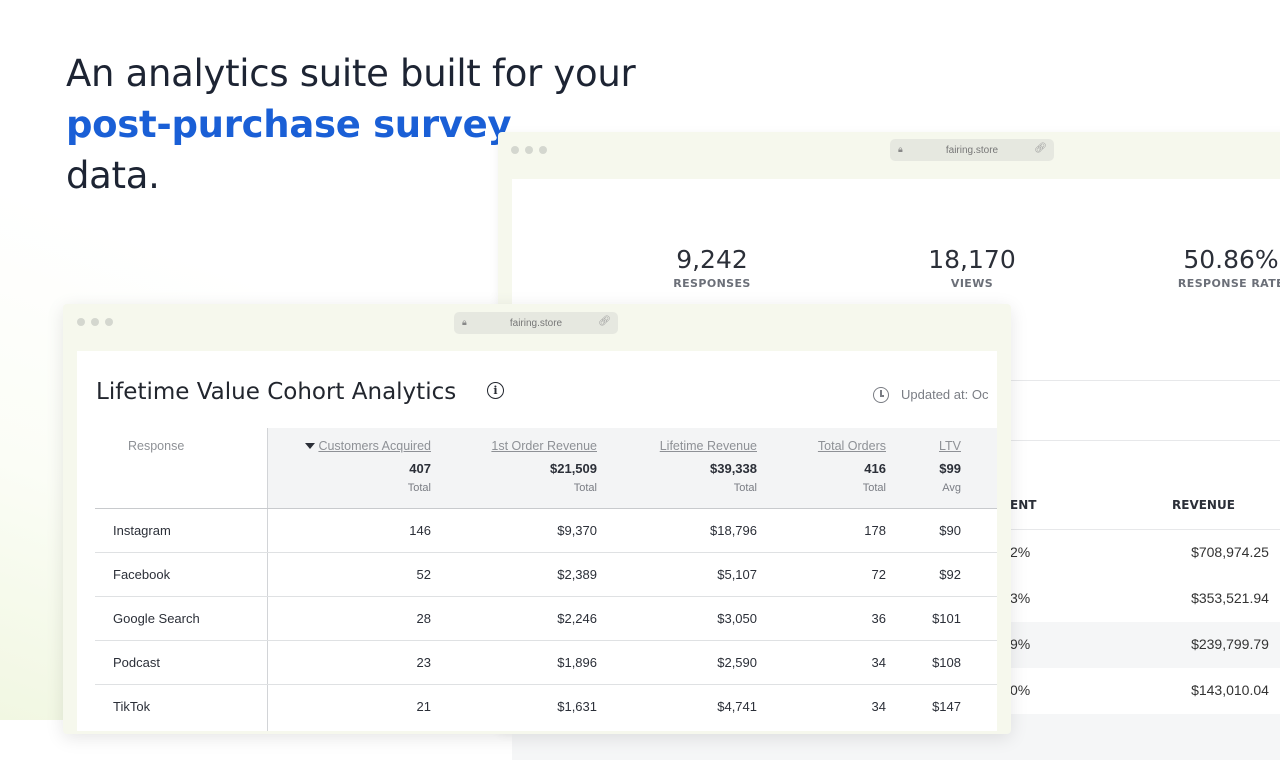 This screenshot has width=1280, height=760. Describe the element at coordinates (896, 691) in the screenshot. I see `table-row: 0% $143,010.04` at that location.